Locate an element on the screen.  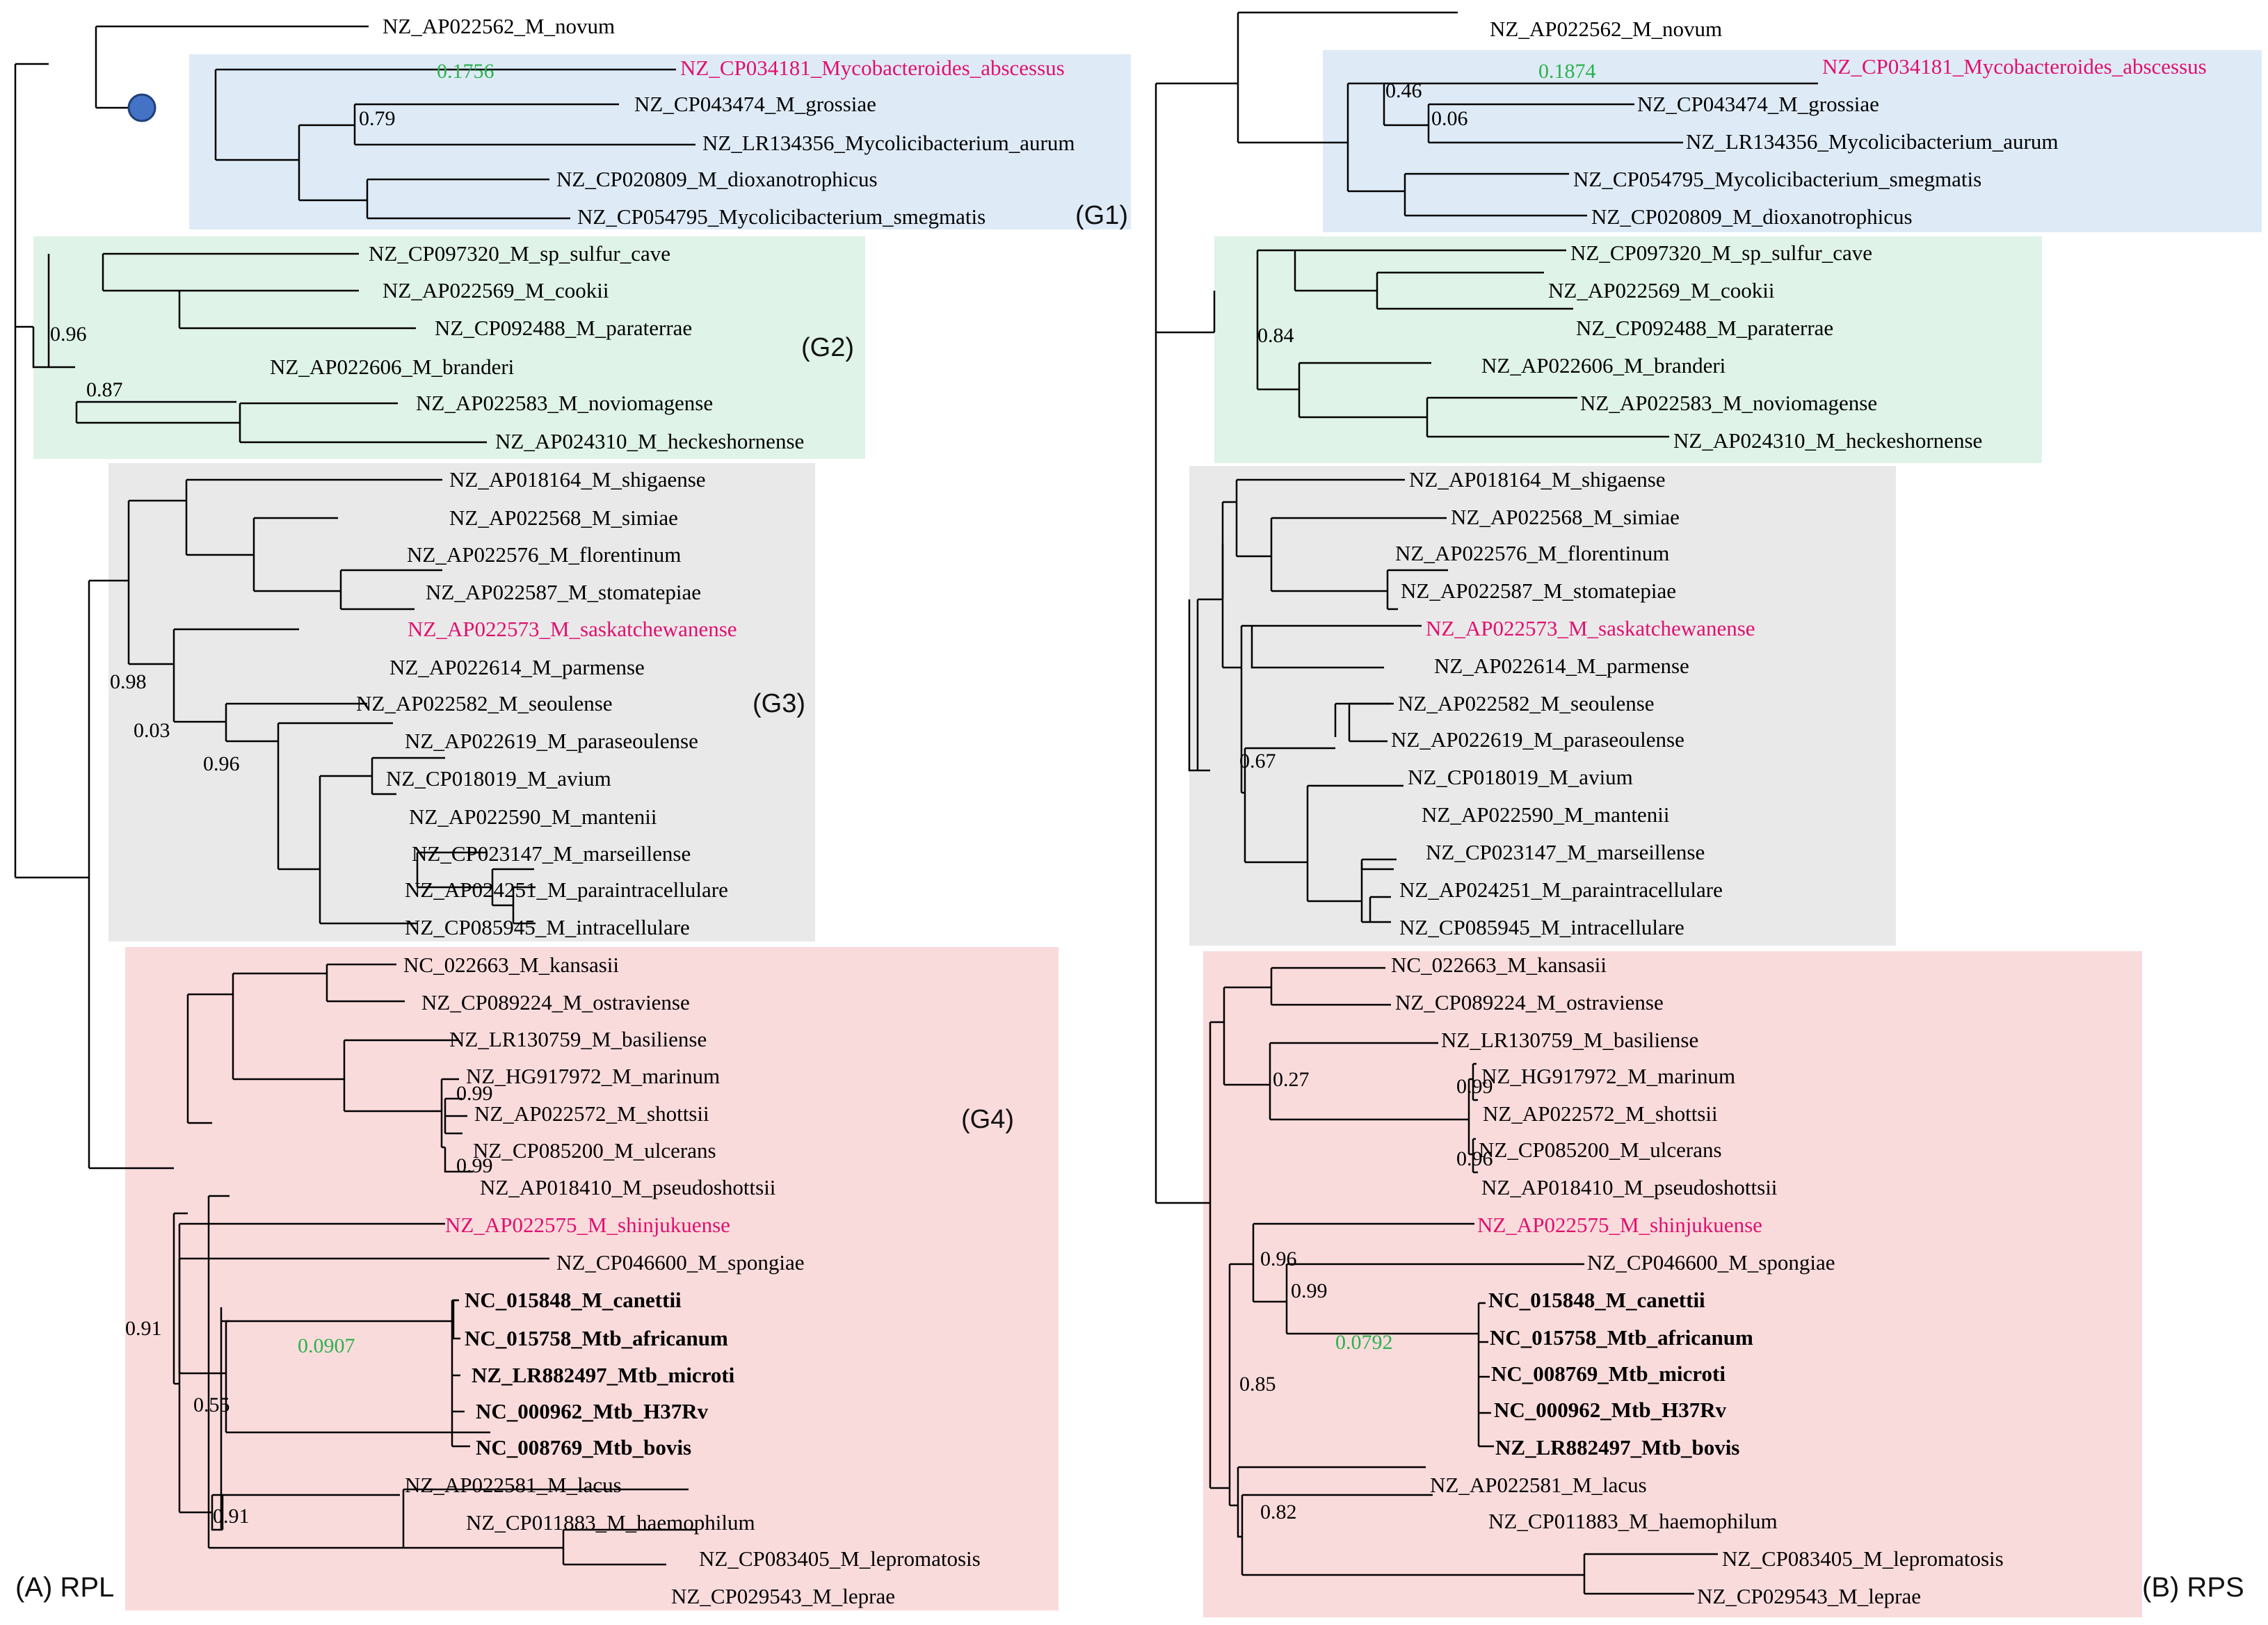
taxon-label: NZ_CP092488_M_paraterrae is located at coordinates (563, 328).